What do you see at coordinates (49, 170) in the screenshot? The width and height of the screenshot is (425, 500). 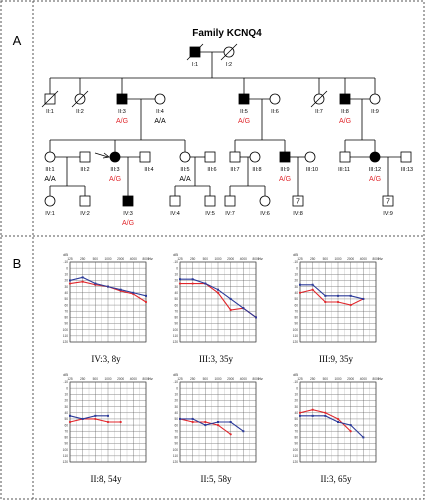 I see `individual-id: III:1` at bounding box center [49, 170].